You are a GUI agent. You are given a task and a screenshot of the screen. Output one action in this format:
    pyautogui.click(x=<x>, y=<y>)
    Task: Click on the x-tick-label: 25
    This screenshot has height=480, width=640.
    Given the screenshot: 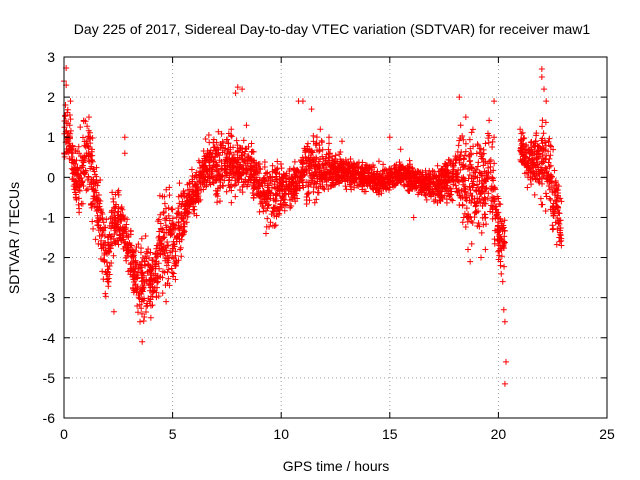 What is the action you would take?
    pyautogui.click(x=607, y=434)
    